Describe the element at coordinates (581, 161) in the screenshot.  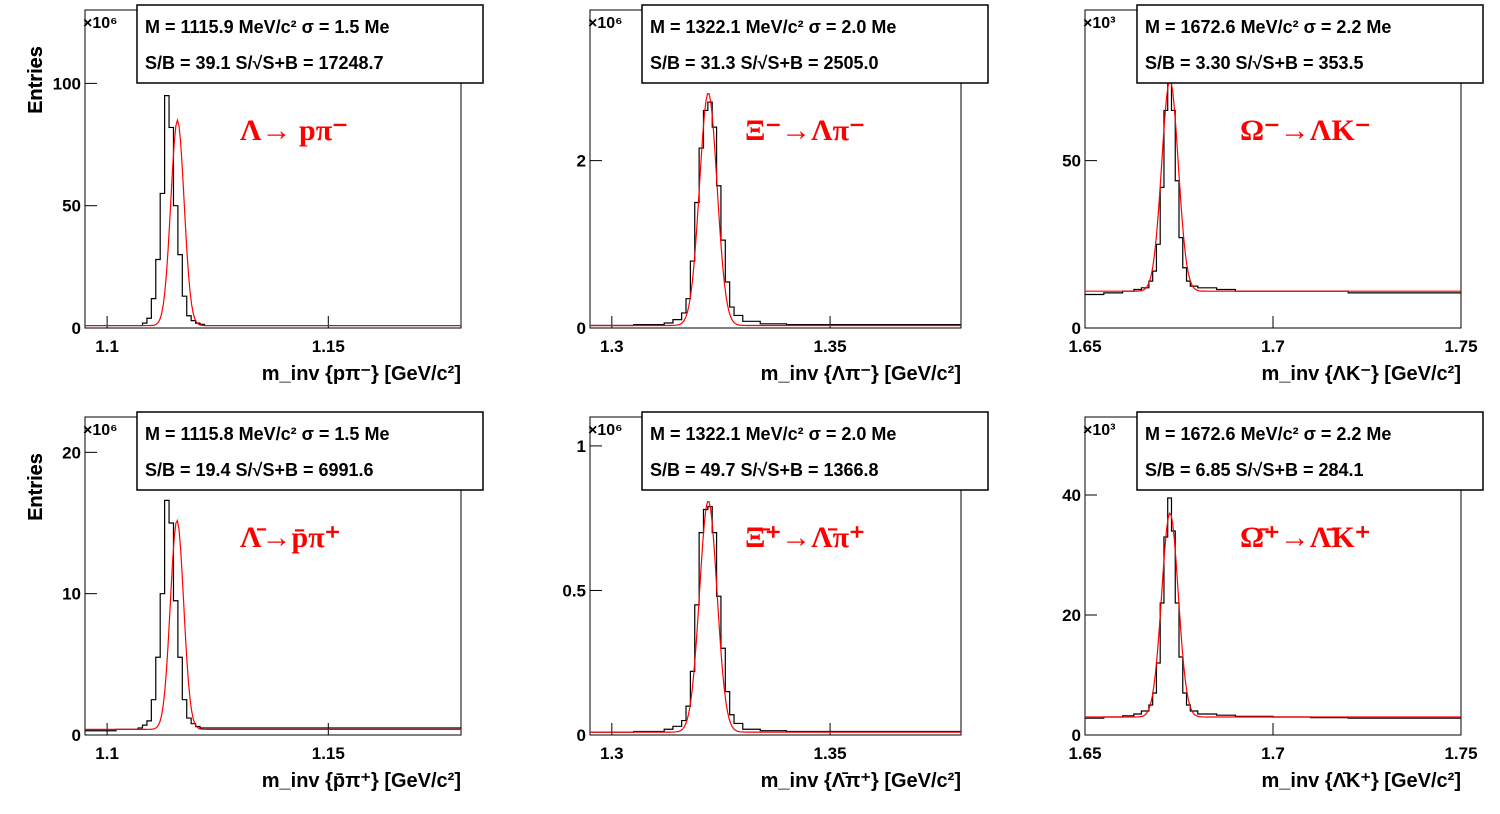
I see `y-tick-label: 2` at that location.